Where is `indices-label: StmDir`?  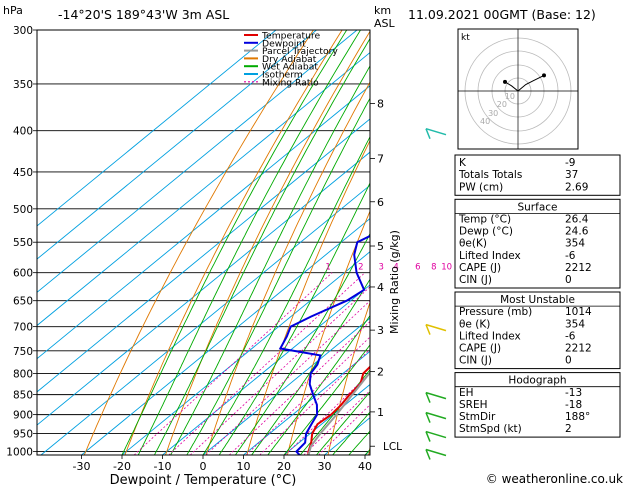
indices-label: StmDir is located at coordinates (477, 417).